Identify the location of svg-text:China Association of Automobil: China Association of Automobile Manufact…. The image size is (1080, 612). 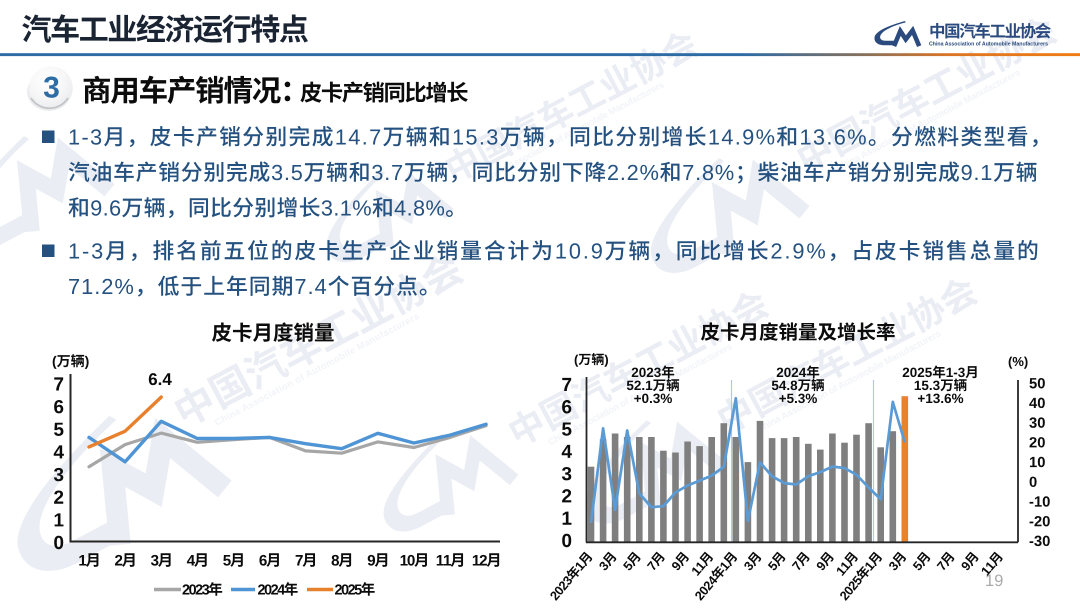
(988, 44).